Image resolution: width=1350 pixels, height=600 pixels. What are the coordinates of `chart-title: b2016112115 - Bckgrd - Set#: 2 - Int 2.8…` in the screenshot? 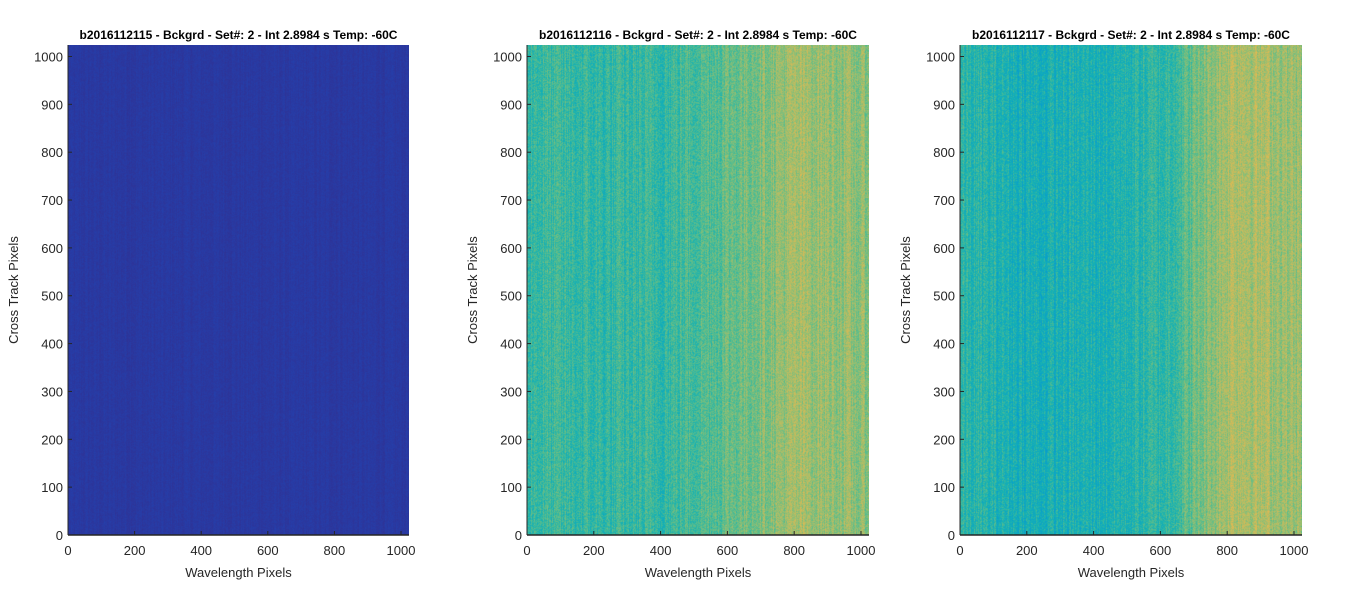 It's located at (239, 35).